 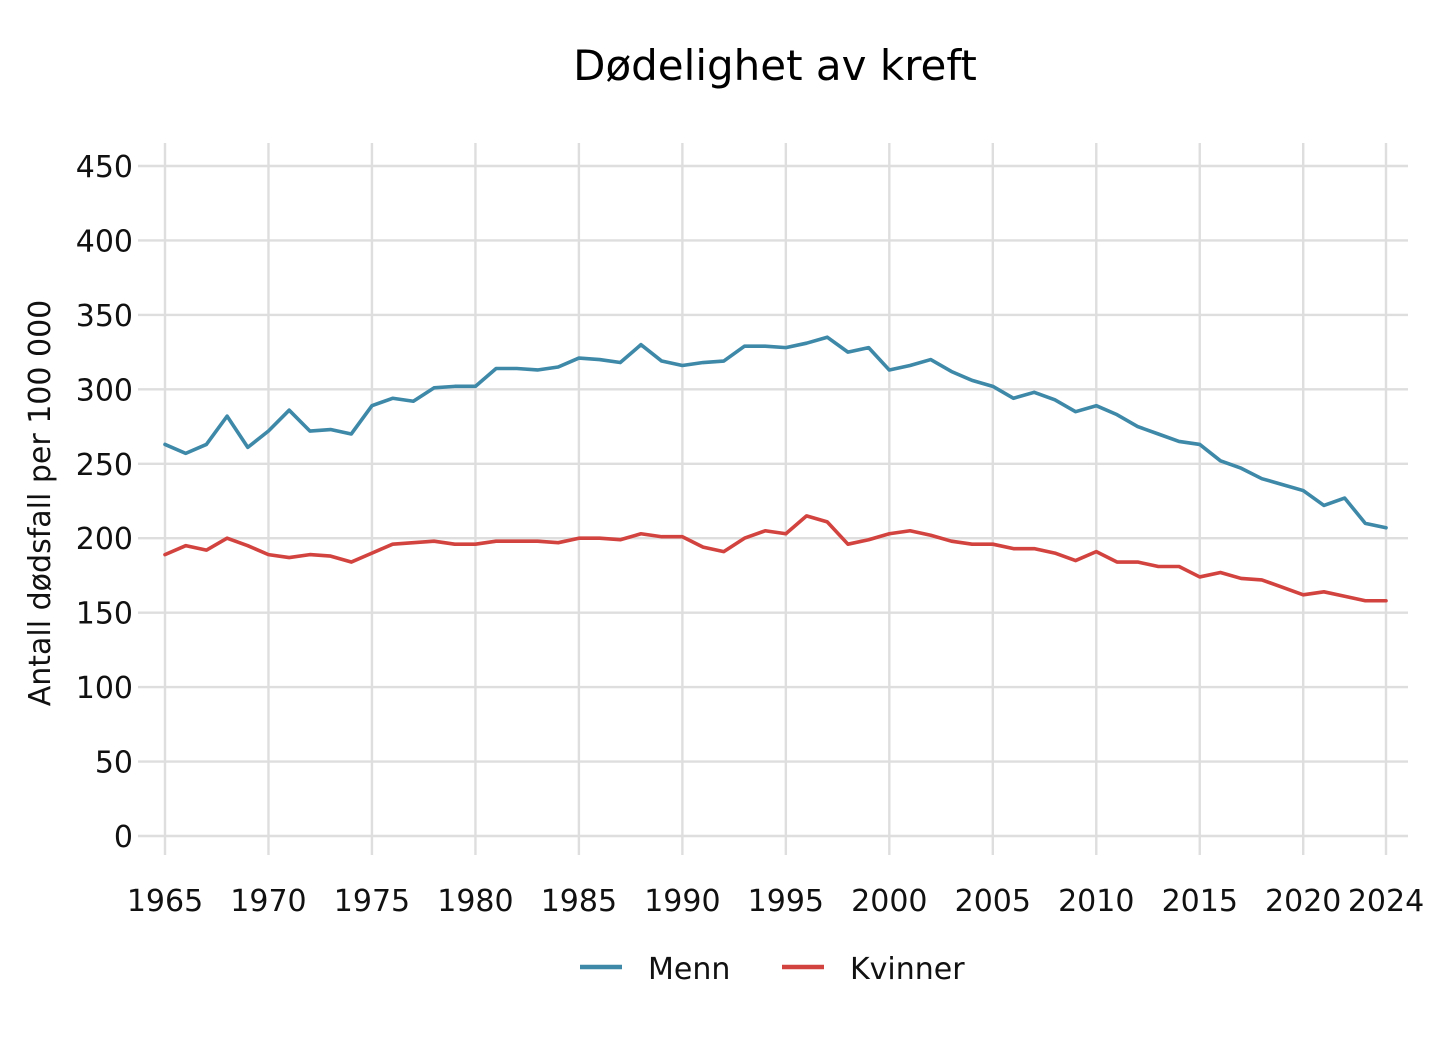 I want to click on x-tick-label: 1990, so click(x=682, y=901).